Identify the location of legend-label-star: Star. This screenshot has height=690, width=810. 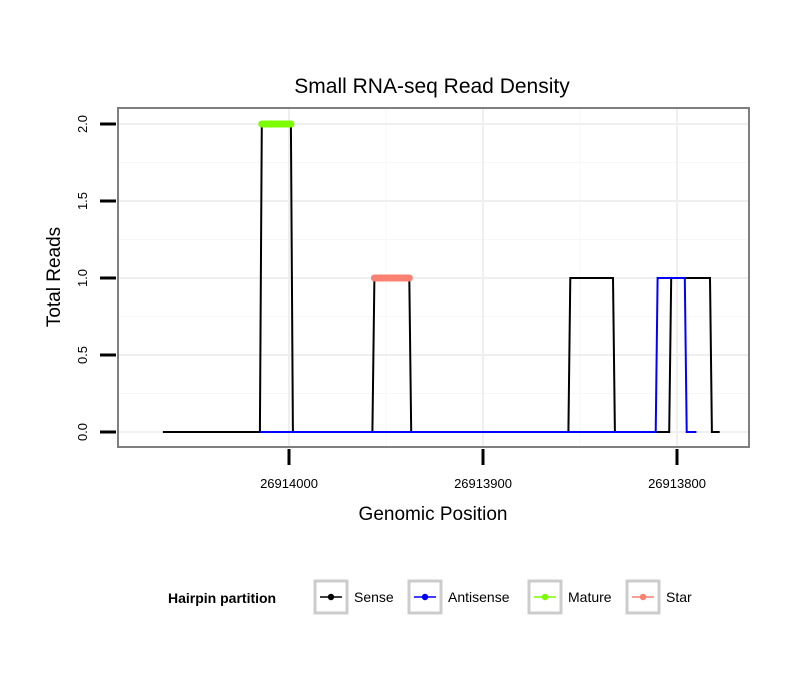
(679, 597).